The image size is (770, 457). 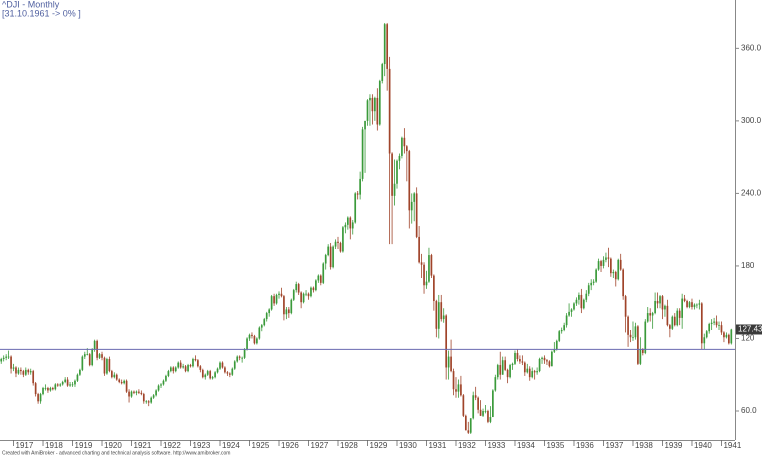 What do you see at coordinates (231, 445) in the screenshot?
I see `x-tick-label: 1924` at bounding box center [231, 445].